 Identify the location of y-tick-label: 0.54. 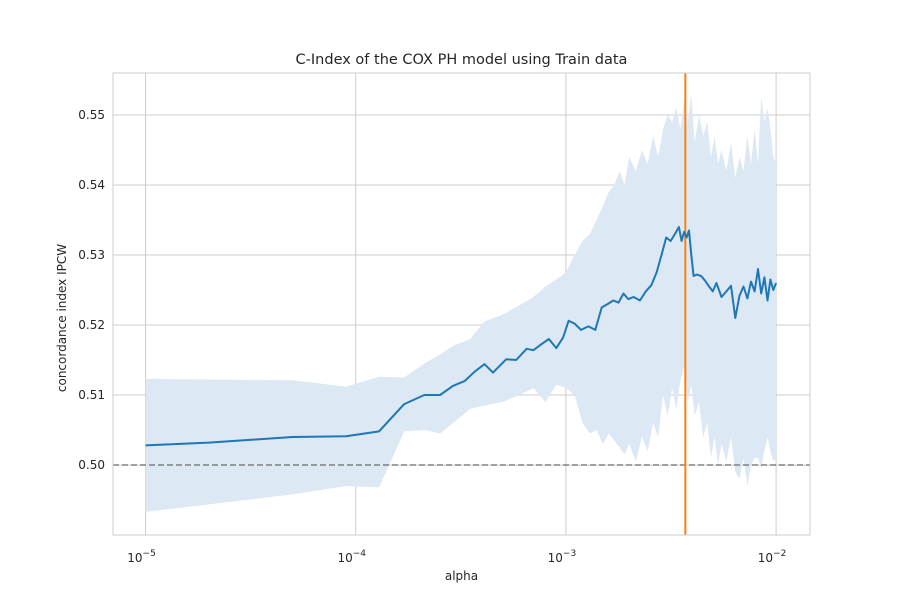
(91, 185).